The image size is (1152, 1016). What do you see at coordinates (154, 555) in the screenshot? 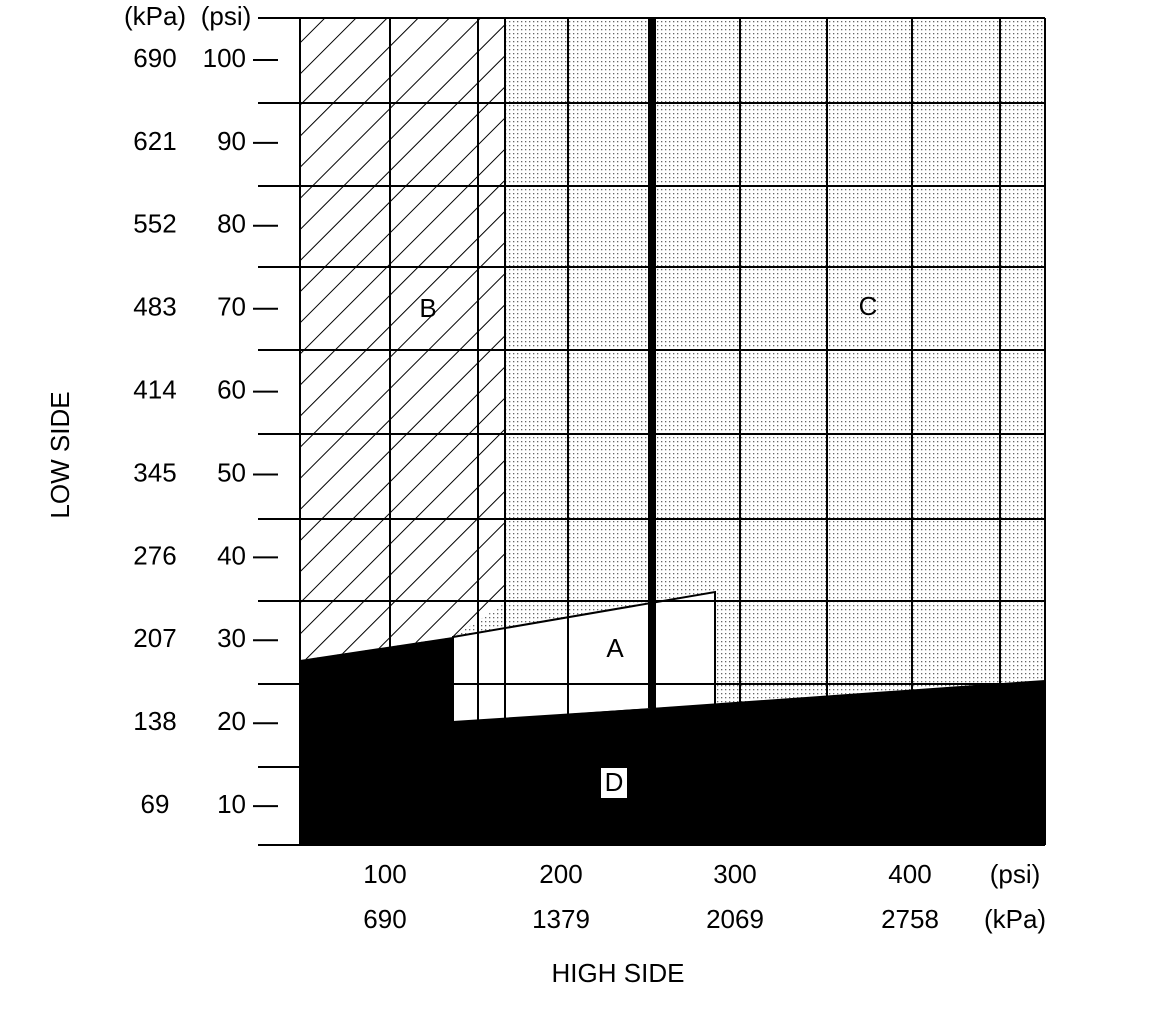
I see `y-tick-kpa: 276` at bounding box center [154, 555].